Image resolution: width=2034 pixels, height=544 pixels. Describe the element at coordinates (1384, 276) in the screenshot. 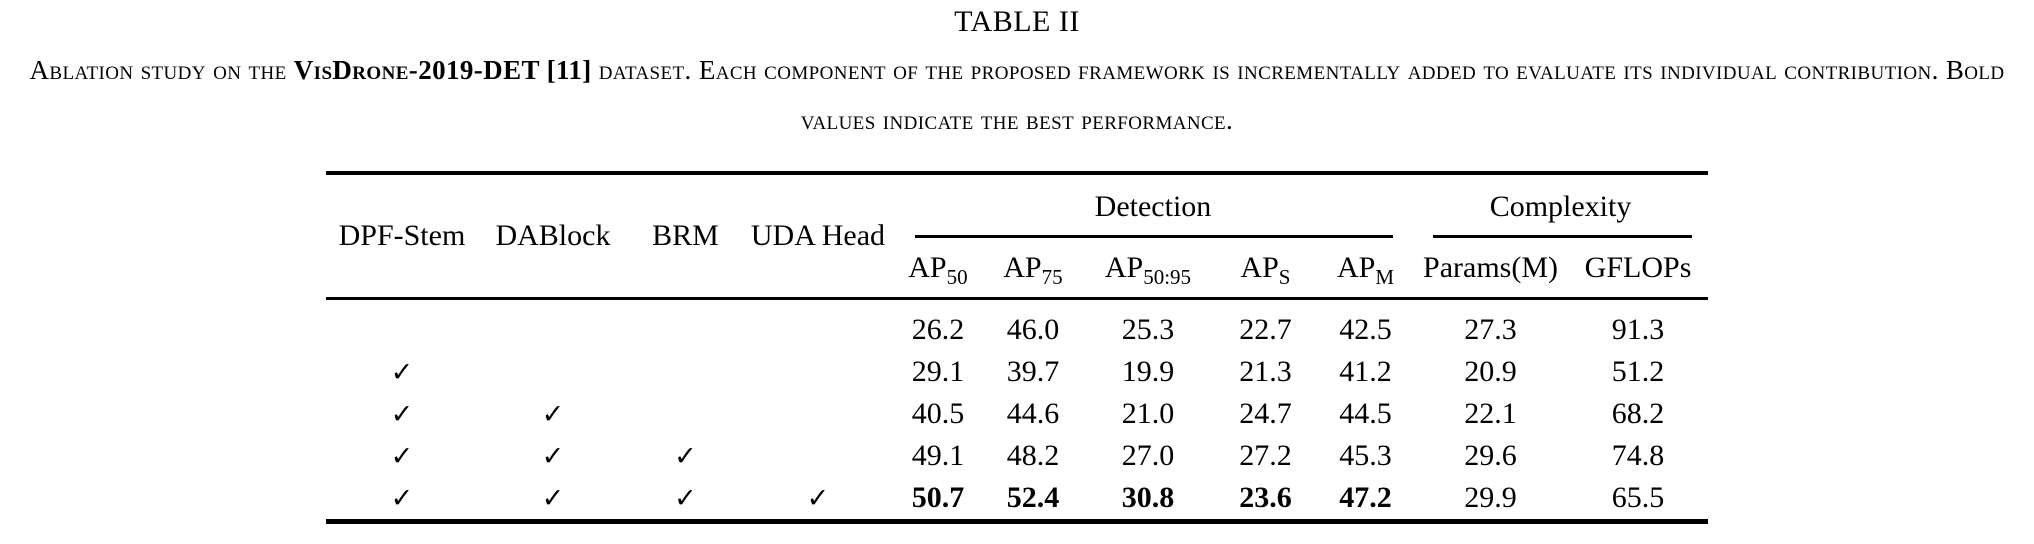

I see `metric-sub: M` at that location.